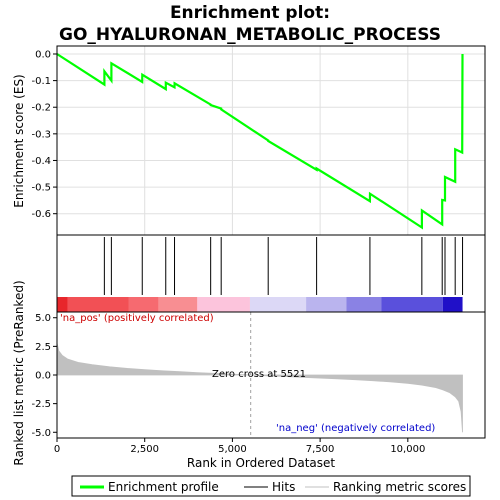 The width and height of the screenshot is (500, 500). I want to click on pos-correlated-label: 'na_pos' (positively correlated), so click(137, 318).